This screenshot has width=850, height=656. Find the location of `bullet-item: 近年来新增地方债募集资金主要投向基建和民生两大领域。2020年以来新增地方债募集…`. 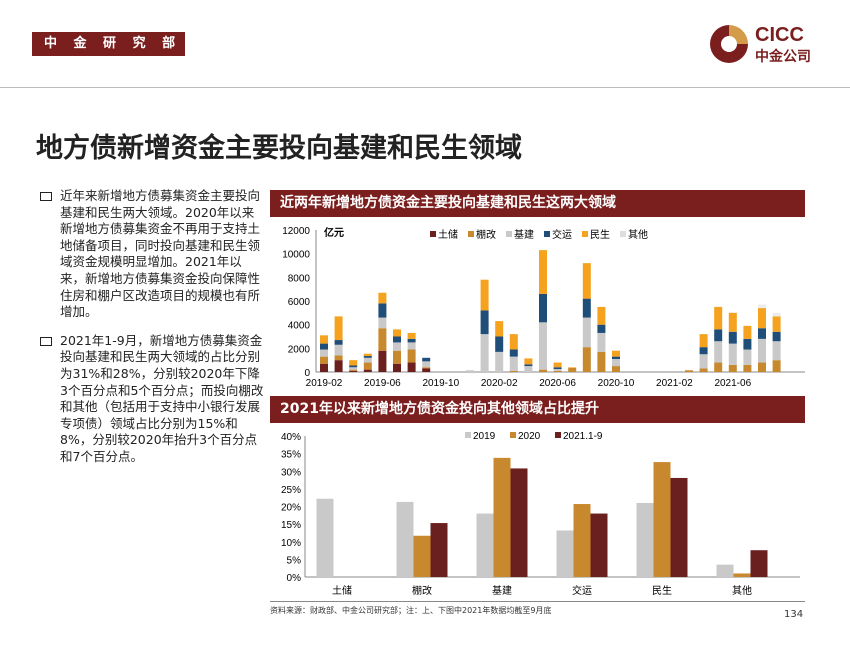

bullet-item: 近年来新增地方债募集资金主要投向基建和民生两大领域。2020年以来新增地方债募集… is located at coordinates (152, 254).